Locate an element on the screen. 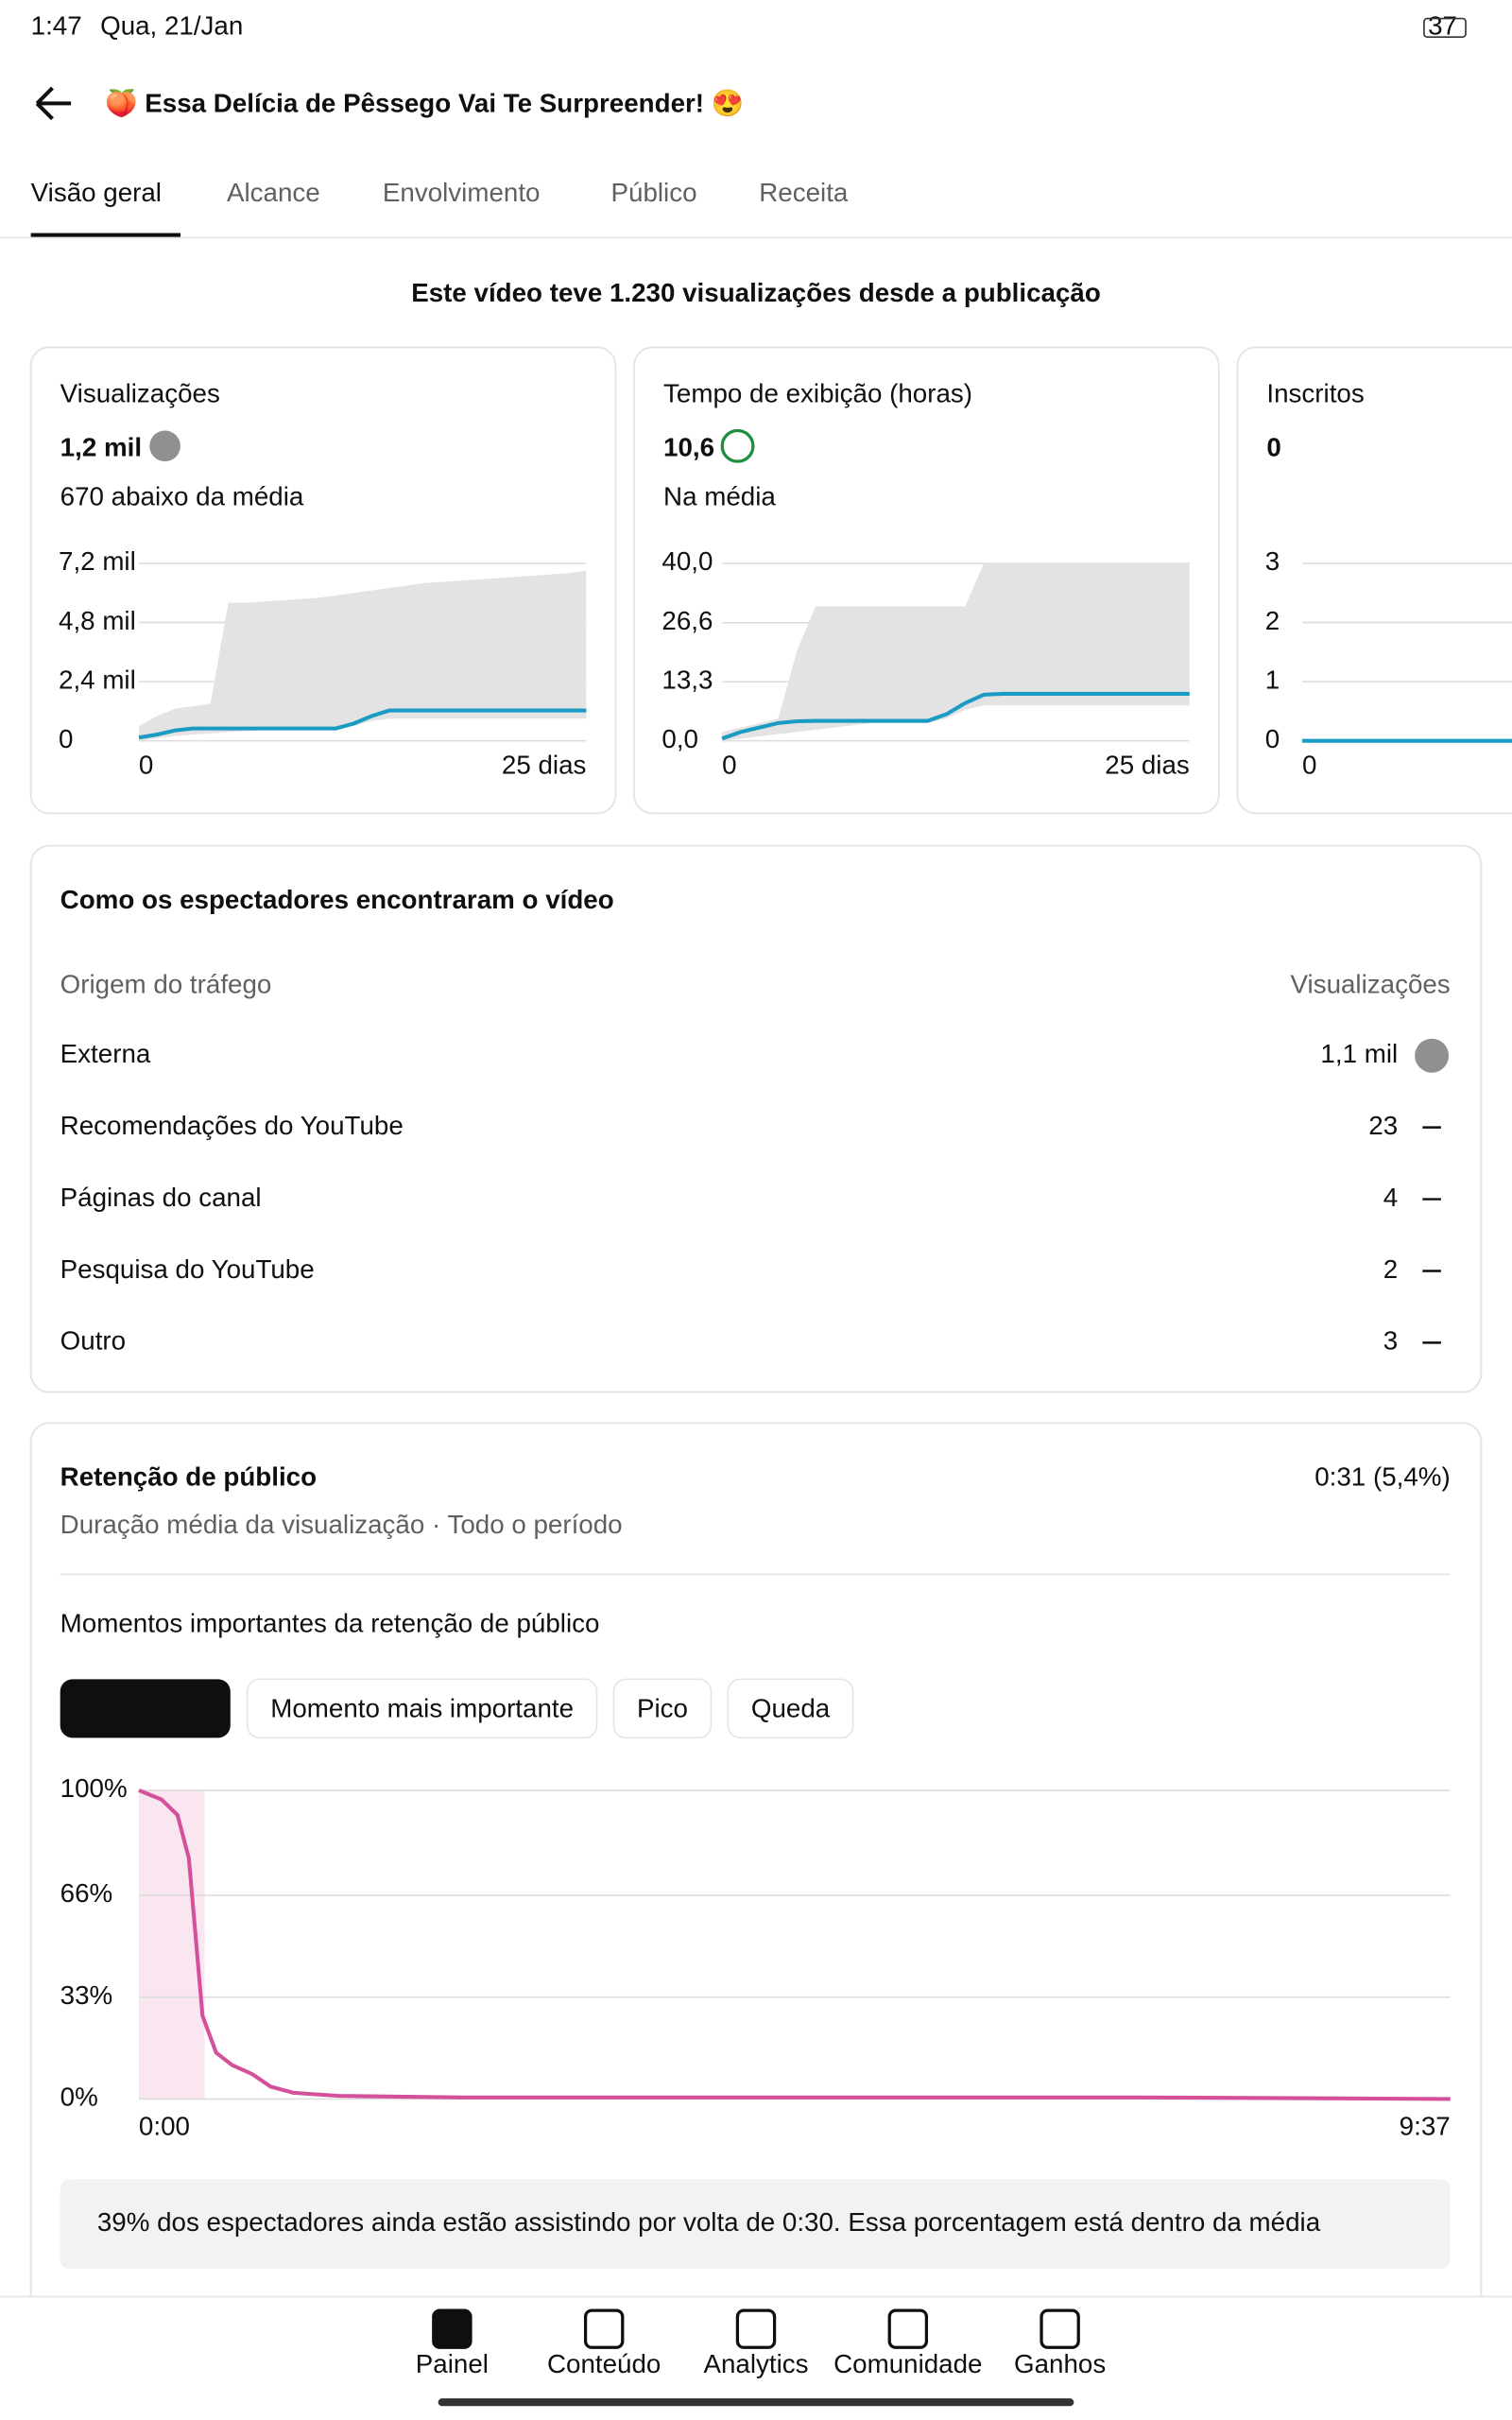 The height and width of the screenshot is (2420, 1512). y-tick-label: 26,6 is located at coordinates (687, 621).